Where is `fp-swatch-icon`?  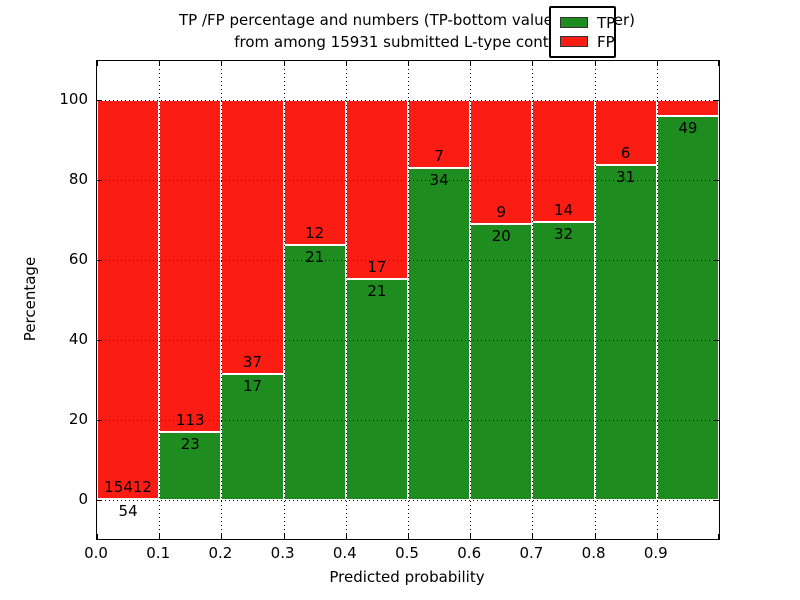 fp-swatch-icon is located at coordinates (574, 41).